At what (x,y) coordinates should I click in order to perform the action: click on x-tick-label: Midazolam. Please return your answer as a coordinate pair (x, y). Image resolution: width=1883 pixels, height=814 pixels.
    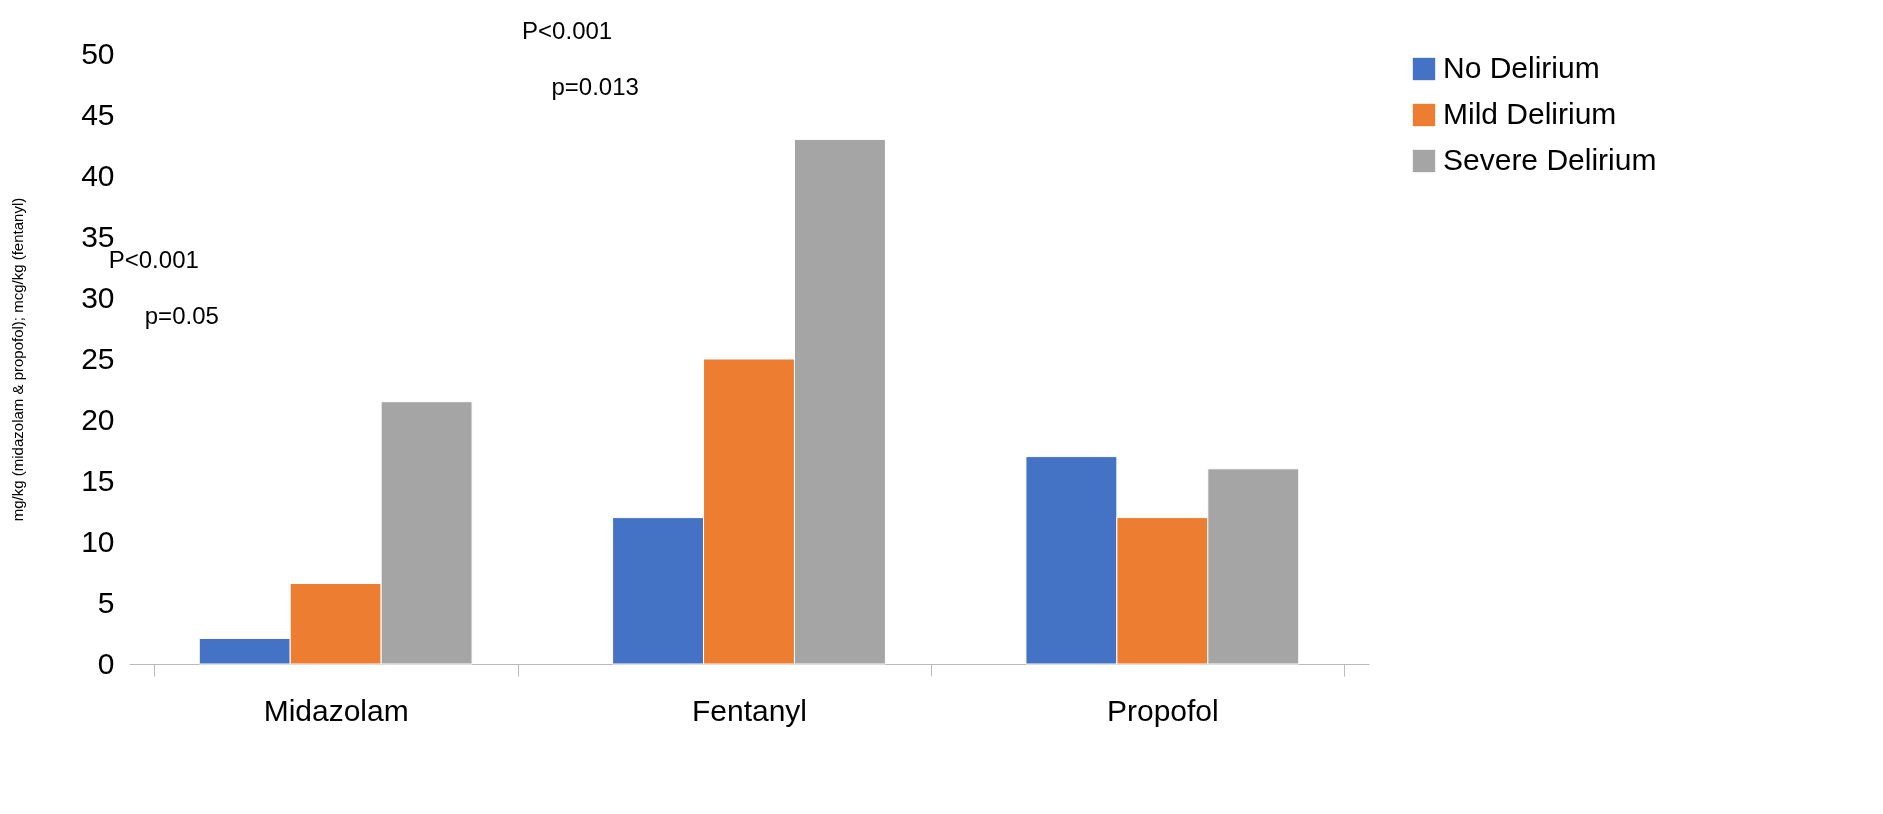
    Looking at the image, I should click on (336, 710).